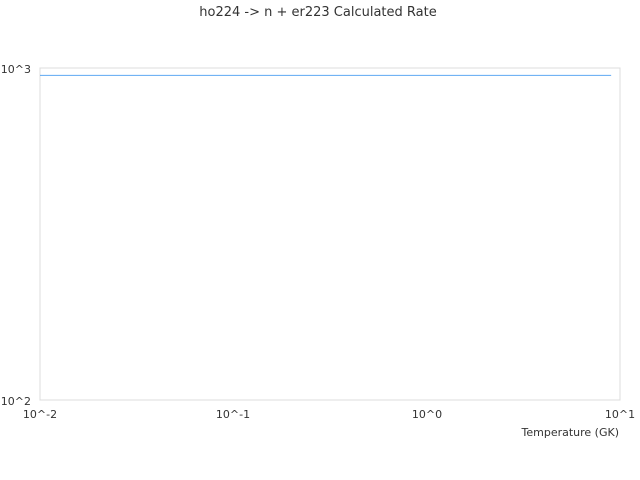  Describe the element at coordinates (427, 414) in the screenshot. I see `x-tick-label: 10^0` at that location.